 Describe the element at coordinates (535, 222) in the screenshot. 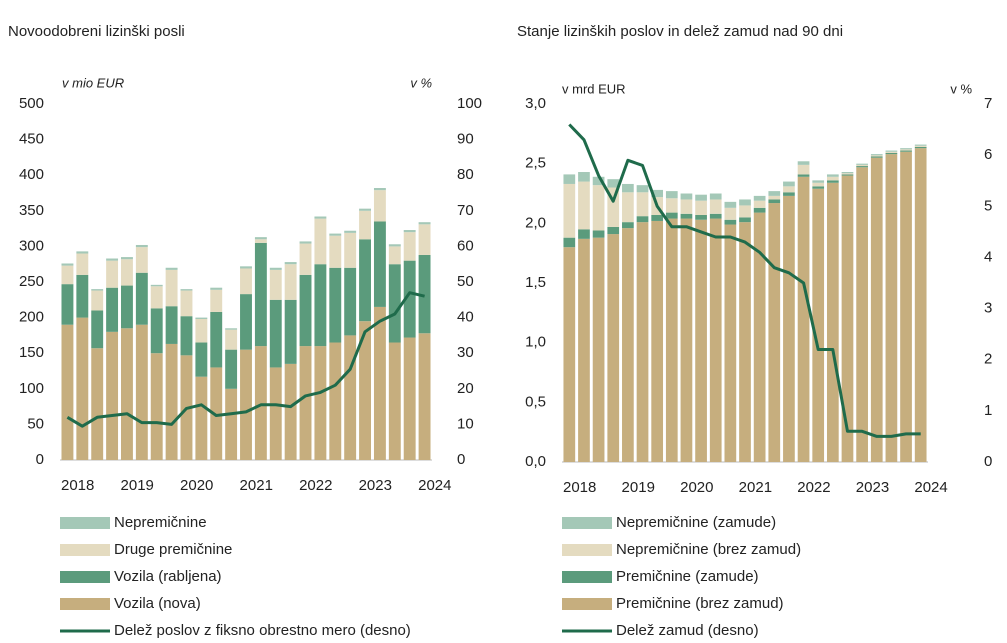

I see `y-tick-label: 2,0` at that location.